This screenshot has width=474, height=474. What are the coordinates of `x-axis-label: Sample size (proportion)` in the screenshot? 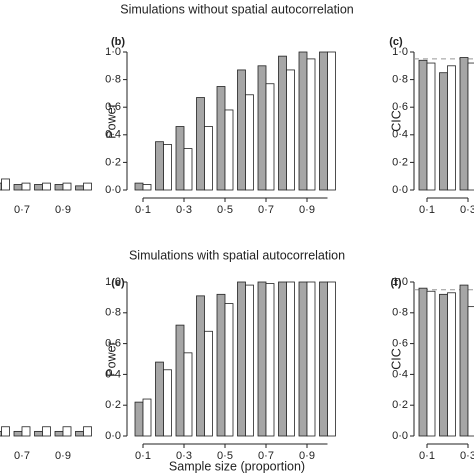 It's located at (237, 466).